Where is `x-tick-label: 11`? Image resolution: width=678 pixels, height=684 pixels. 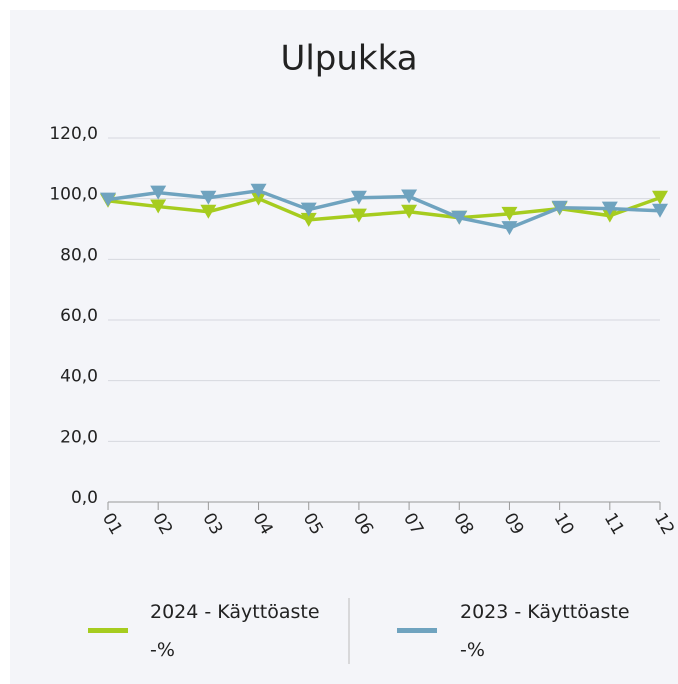
x-tick-label: 11 is located at coordinates (614, 524).